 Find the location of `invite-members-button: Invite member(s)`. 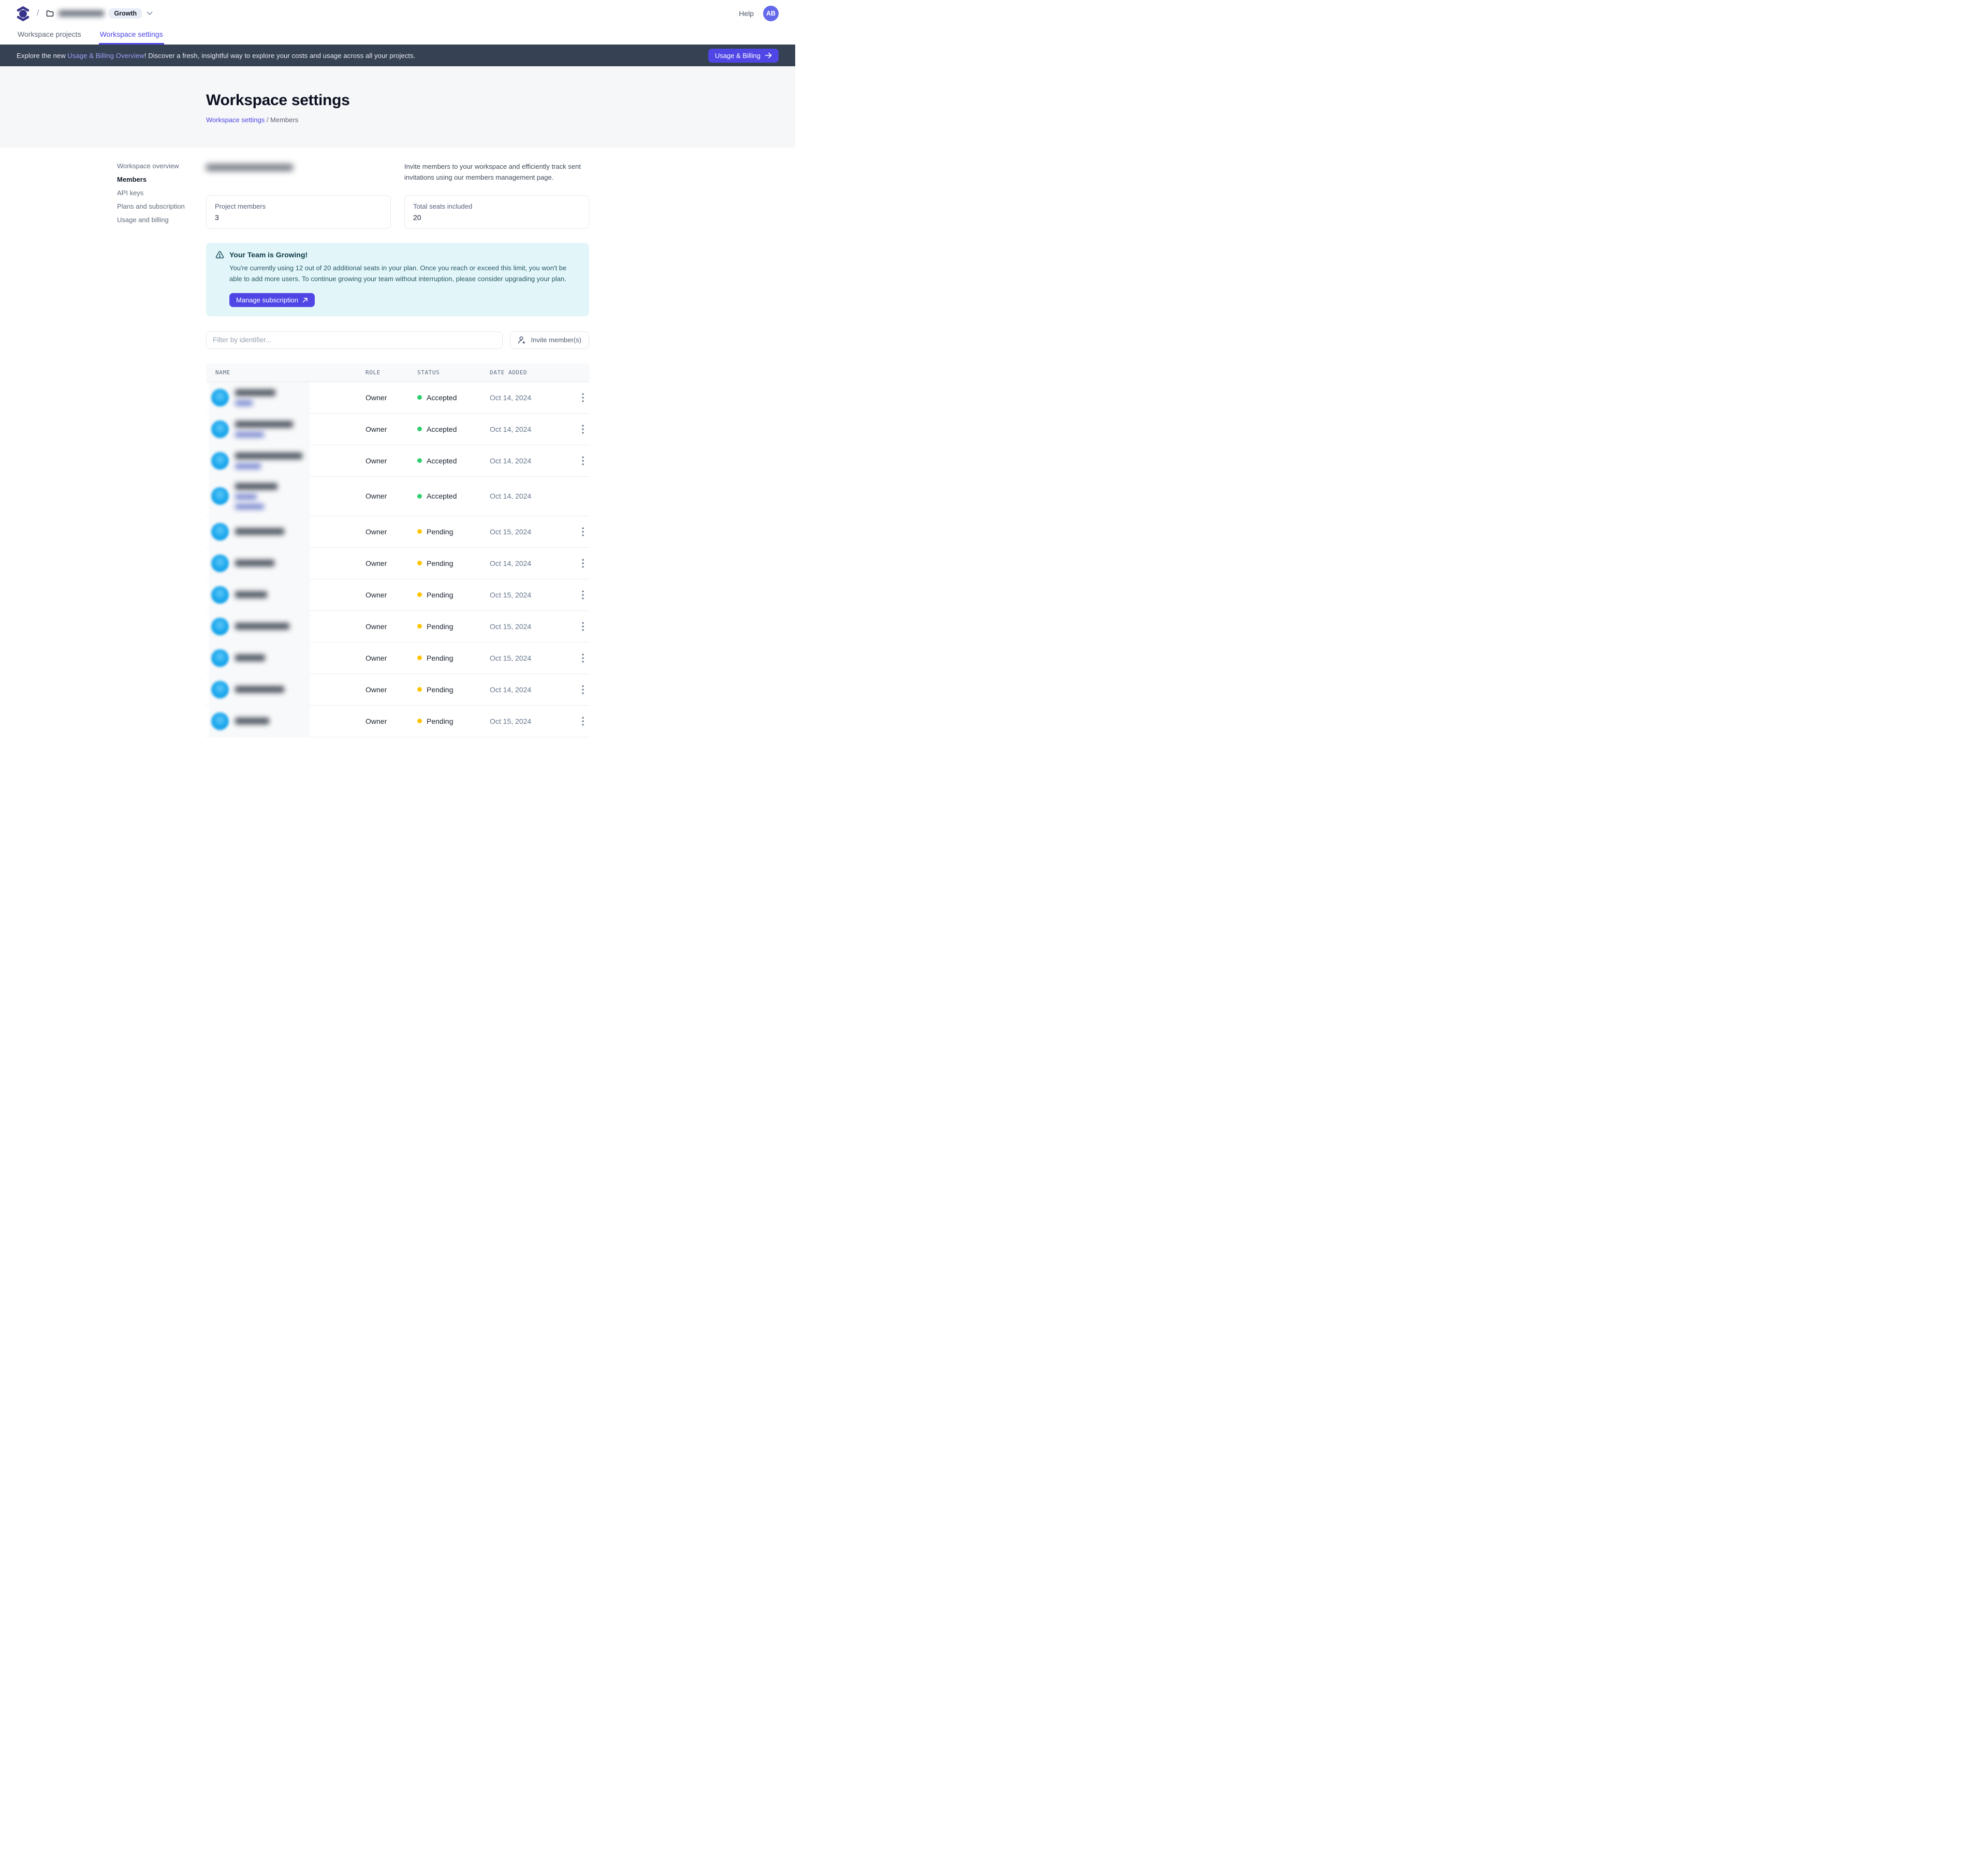

invite-members-button: Invite member(s) is located at coordinates (549, 340).